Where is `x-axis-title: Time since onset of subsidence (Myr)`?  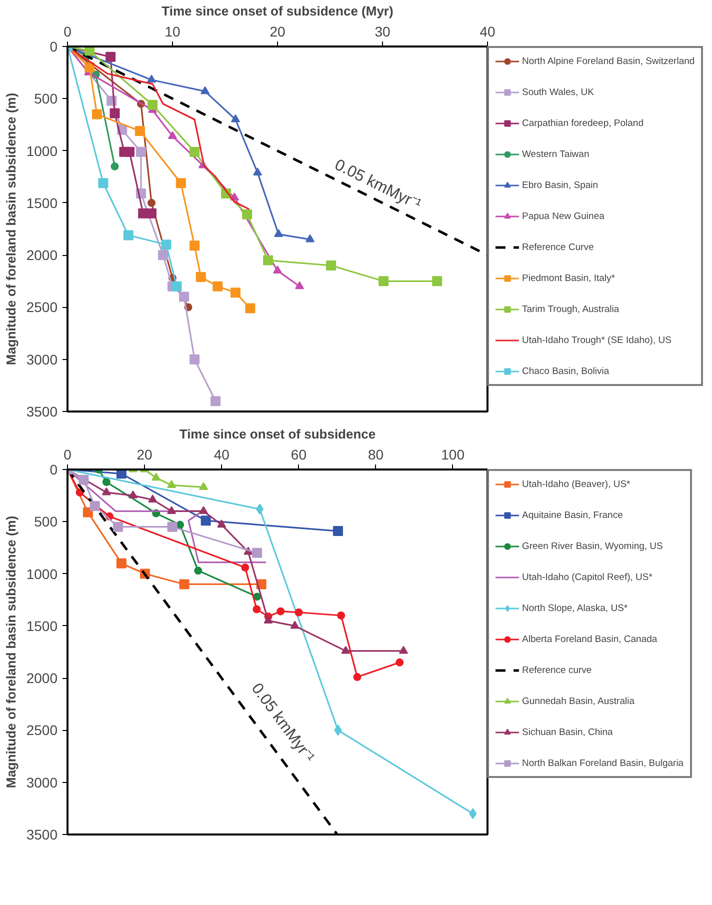 x-axis-title: Time since onset of subsidence (Myr) is located at coordinates (278, 11).